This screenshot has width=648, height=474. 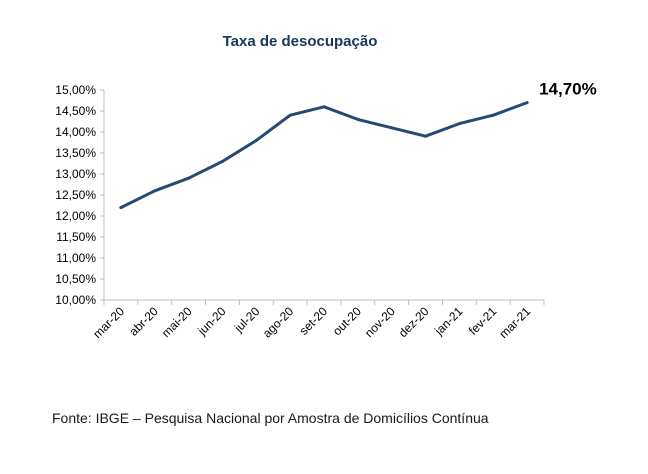 I want to click on y-tick-label: 14,00%, so click(x=75, y=132).